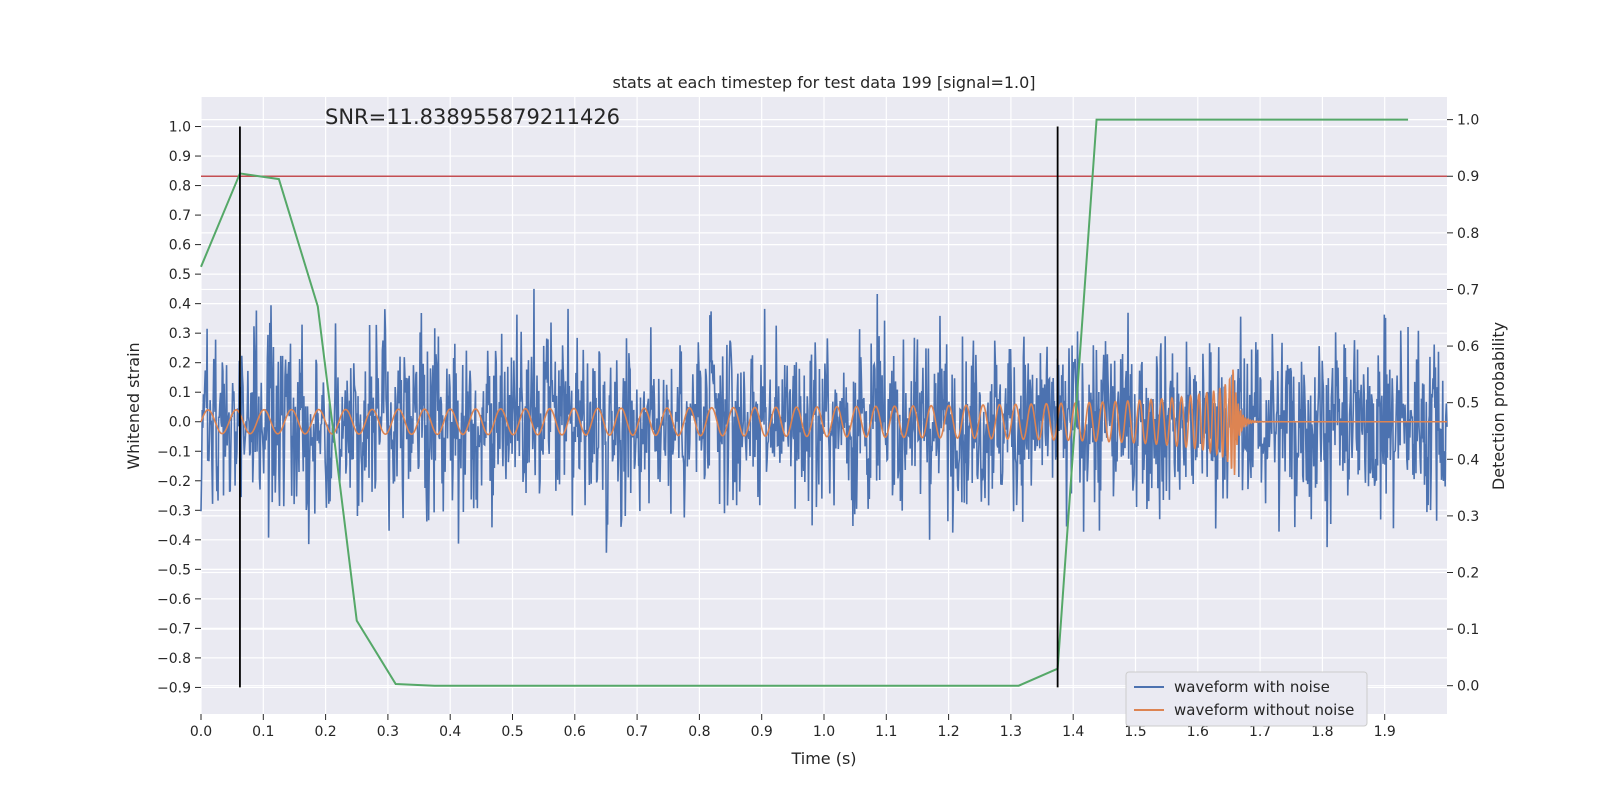 Image resolution: width=1600 pixels, height=800 pixels. I want to click on y2-tick-label: 0.8, so click(1468, 234).